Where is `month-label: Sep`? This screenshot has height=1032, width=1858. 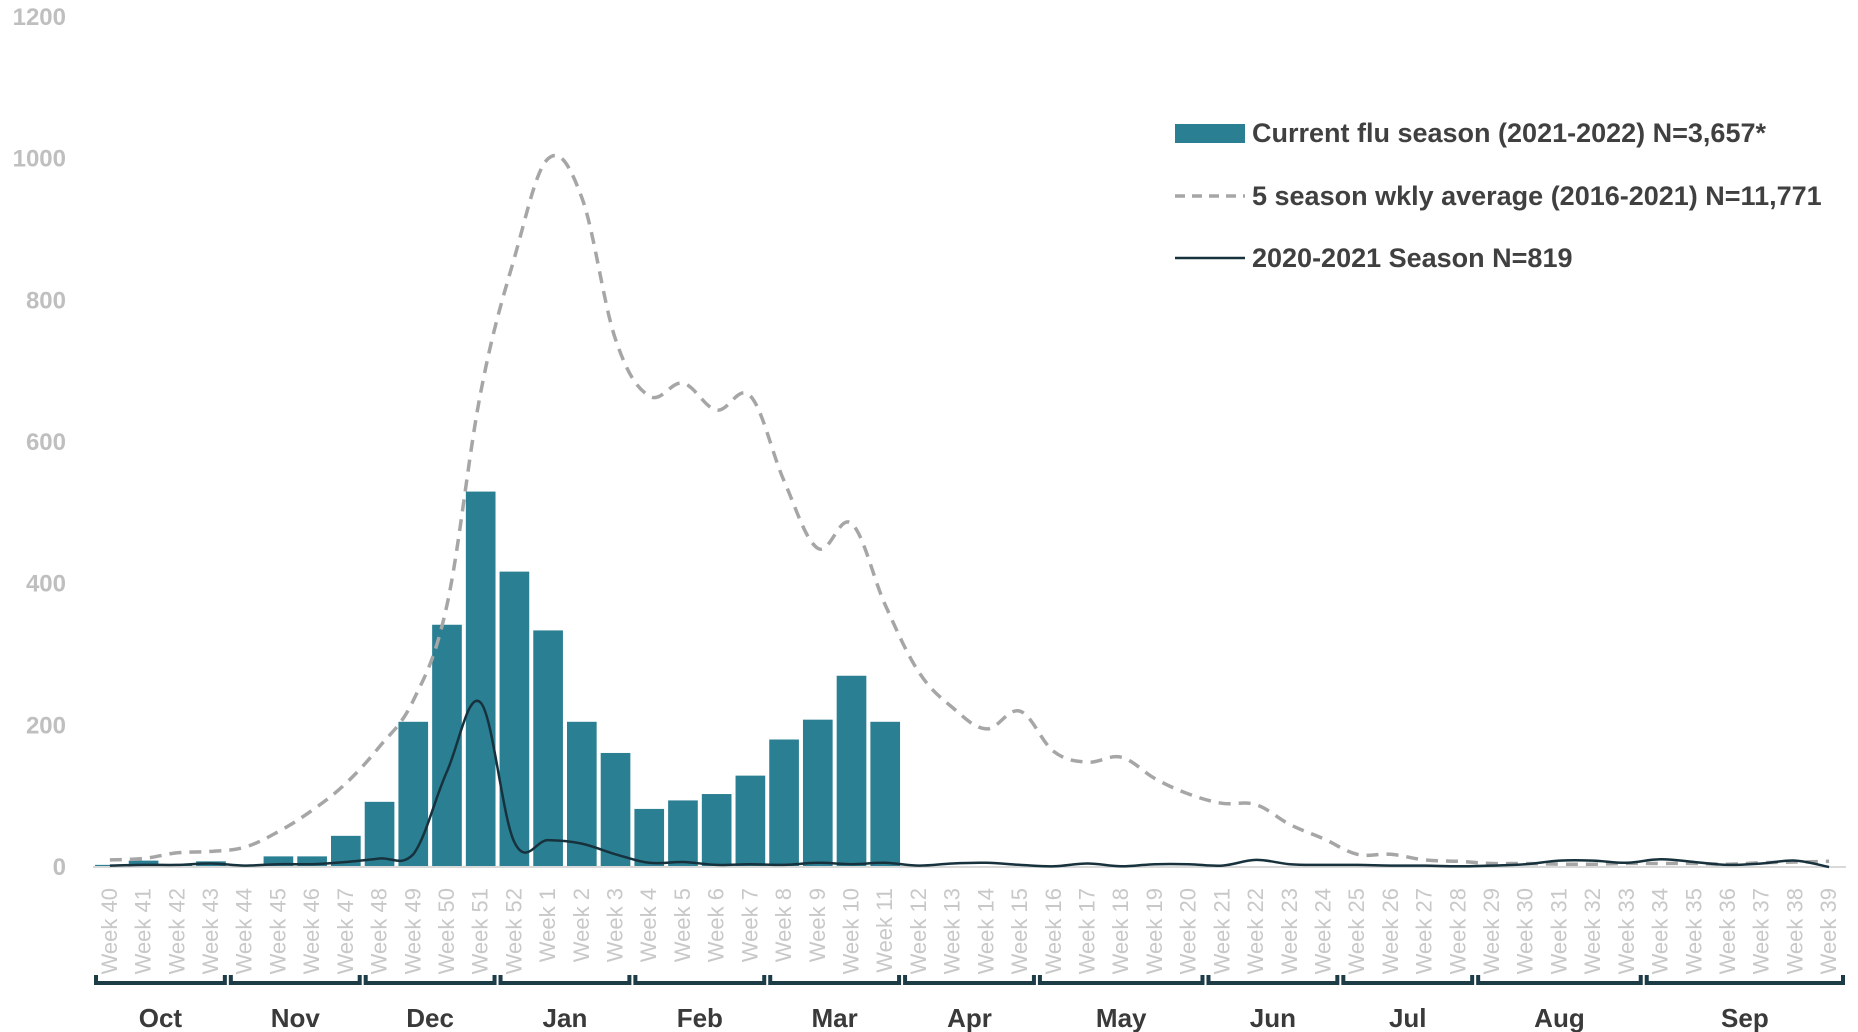 month-label: Sep is located at coordinates (1745, 1017).